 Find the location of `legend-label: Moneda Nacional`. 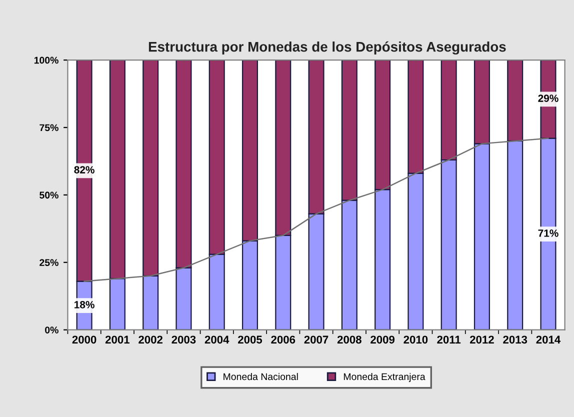

legend-label: Moneda Nacional is located at coordinates (261, 376).